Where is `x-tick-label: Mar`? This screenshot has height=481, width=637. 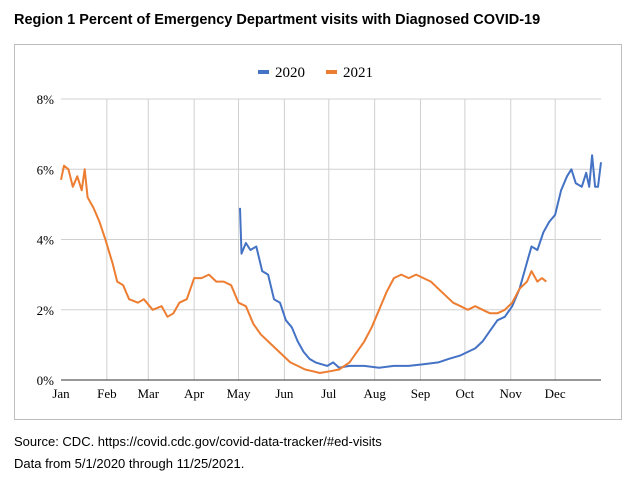
x-tick-label: Mar is located at coordinates (148, 393).